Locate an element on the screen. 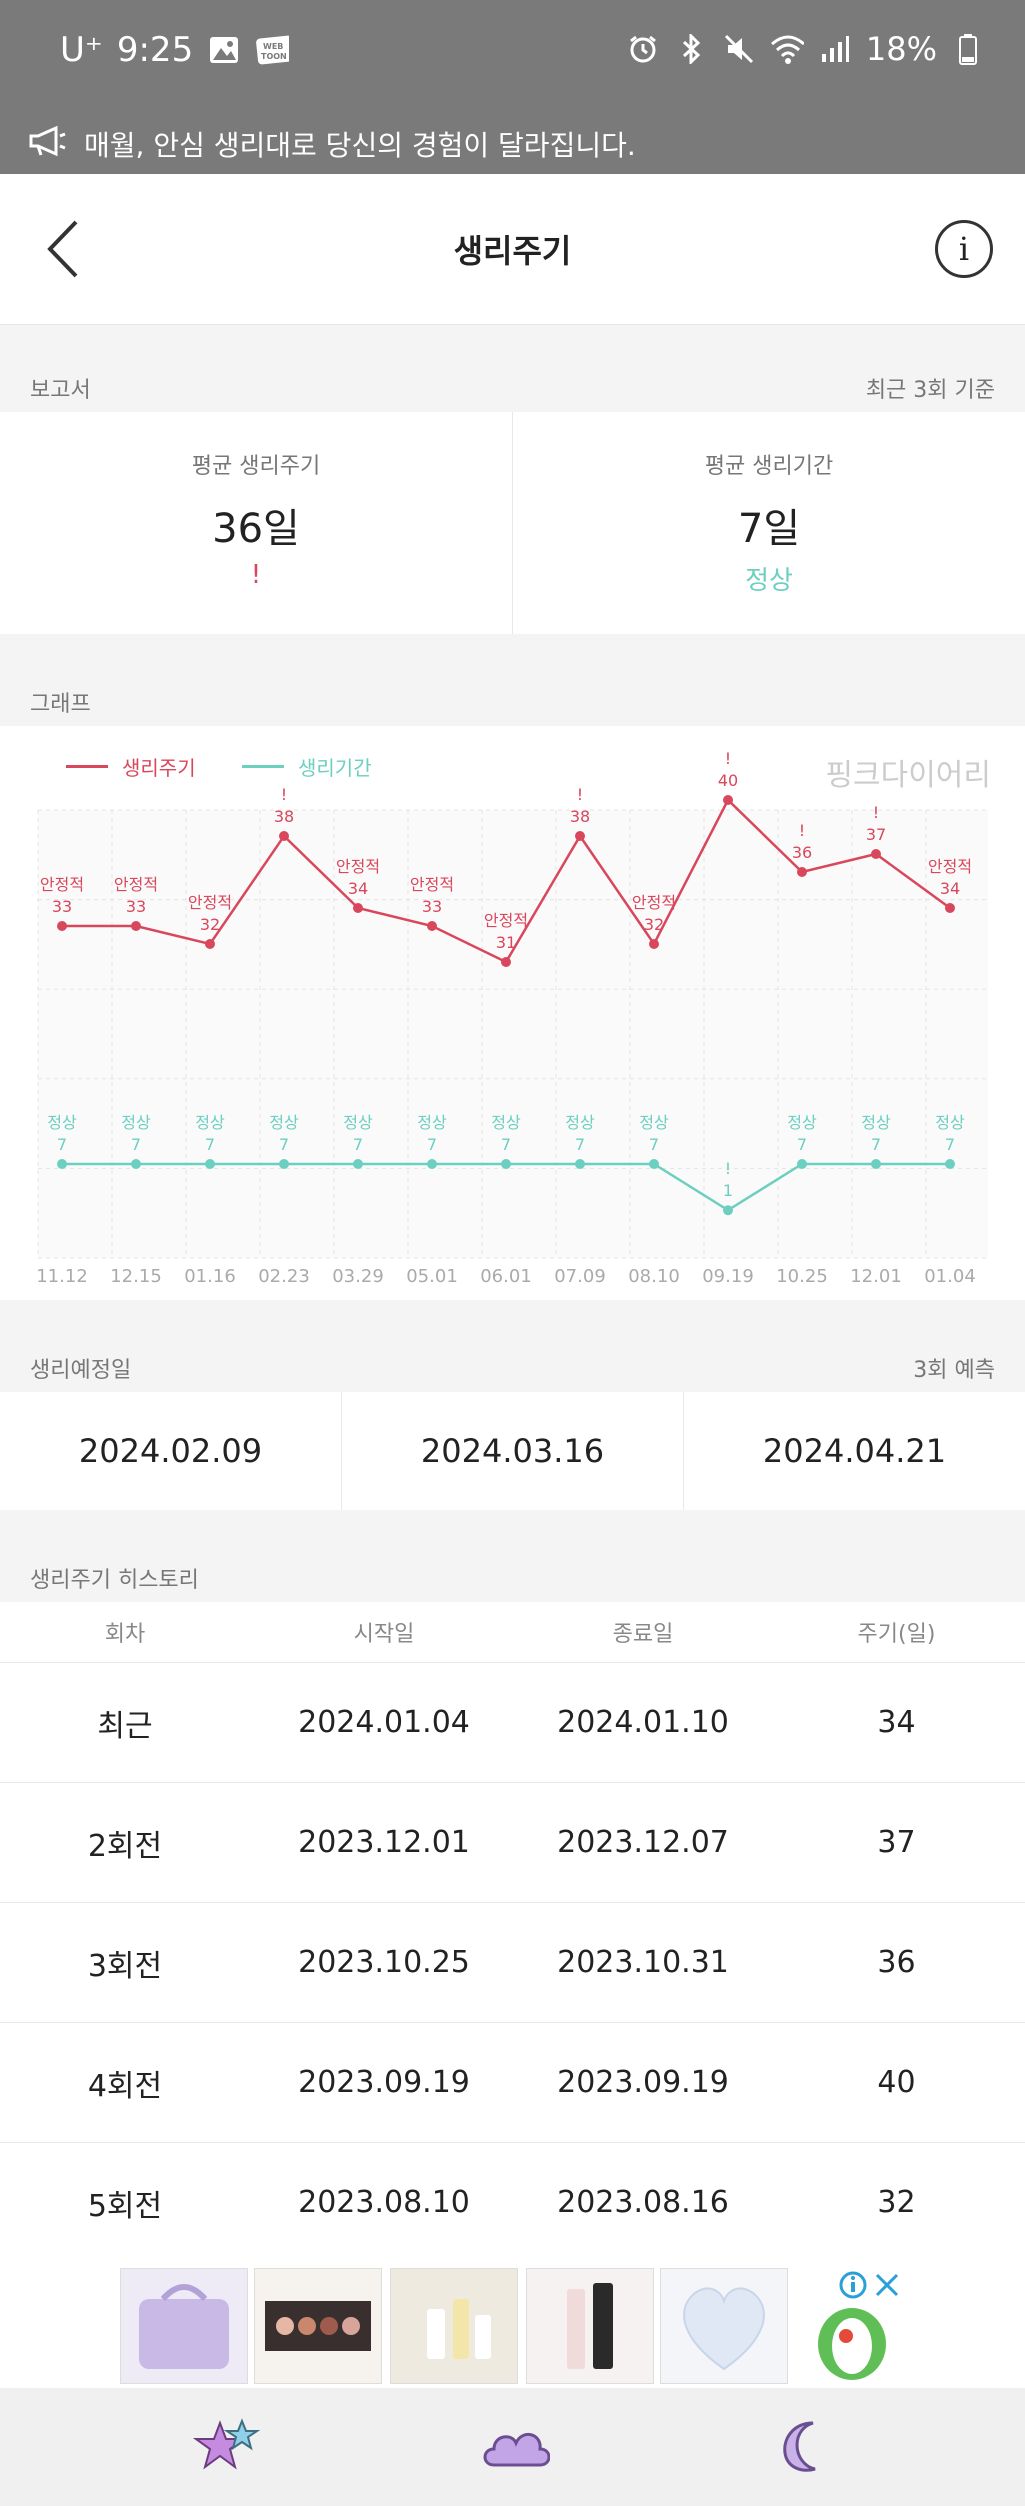  info-button: i is located at coordinates (964, 249).